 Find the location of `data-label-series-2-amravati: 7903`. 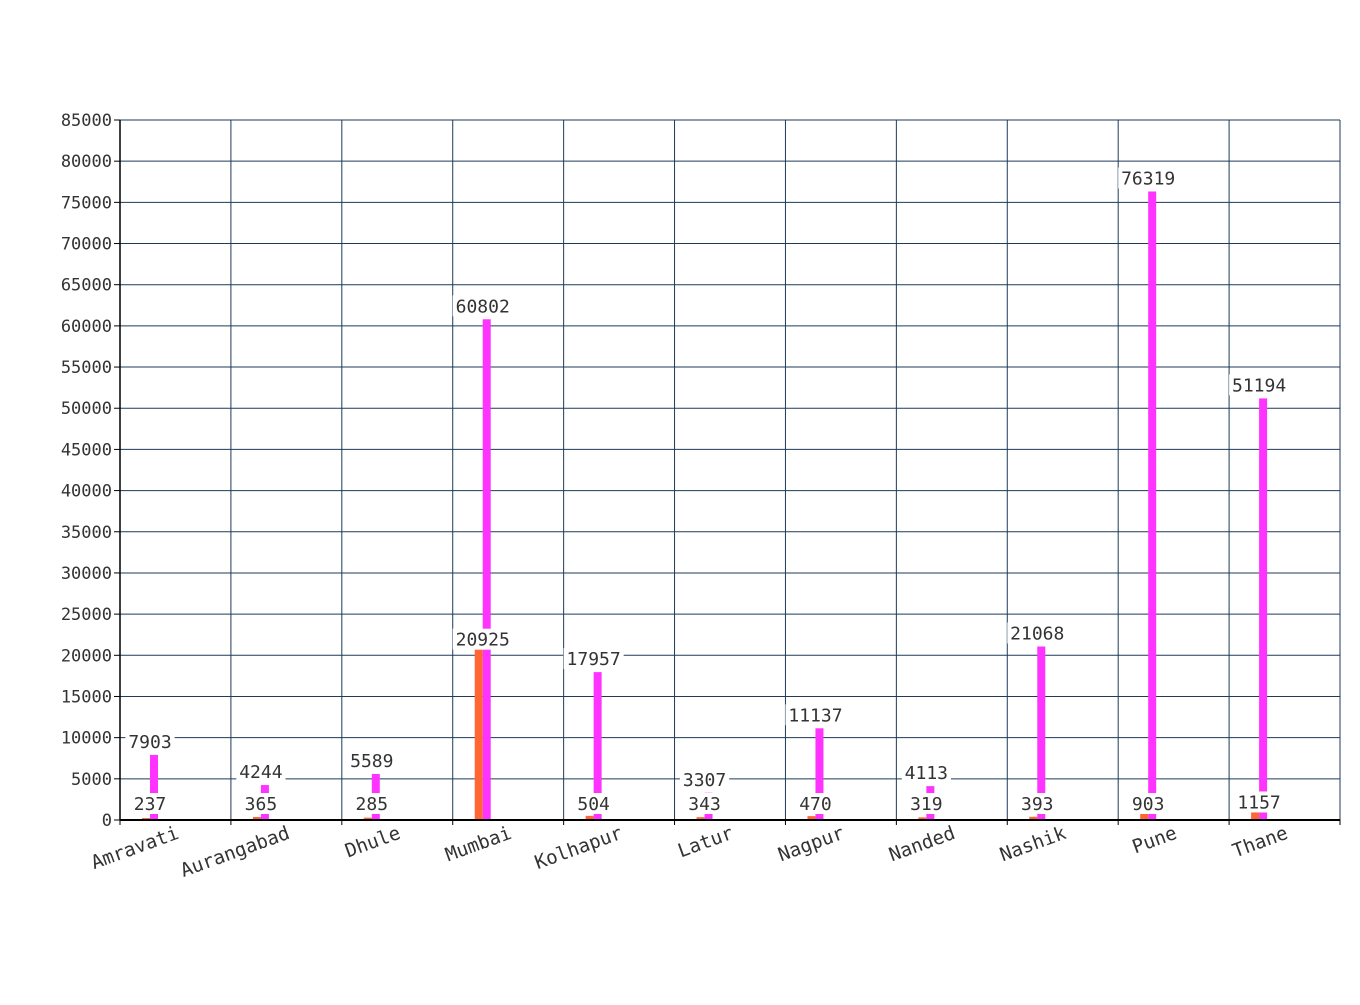

data-label-series-2-amravati: 7903 is located at coordinates (149, 742).